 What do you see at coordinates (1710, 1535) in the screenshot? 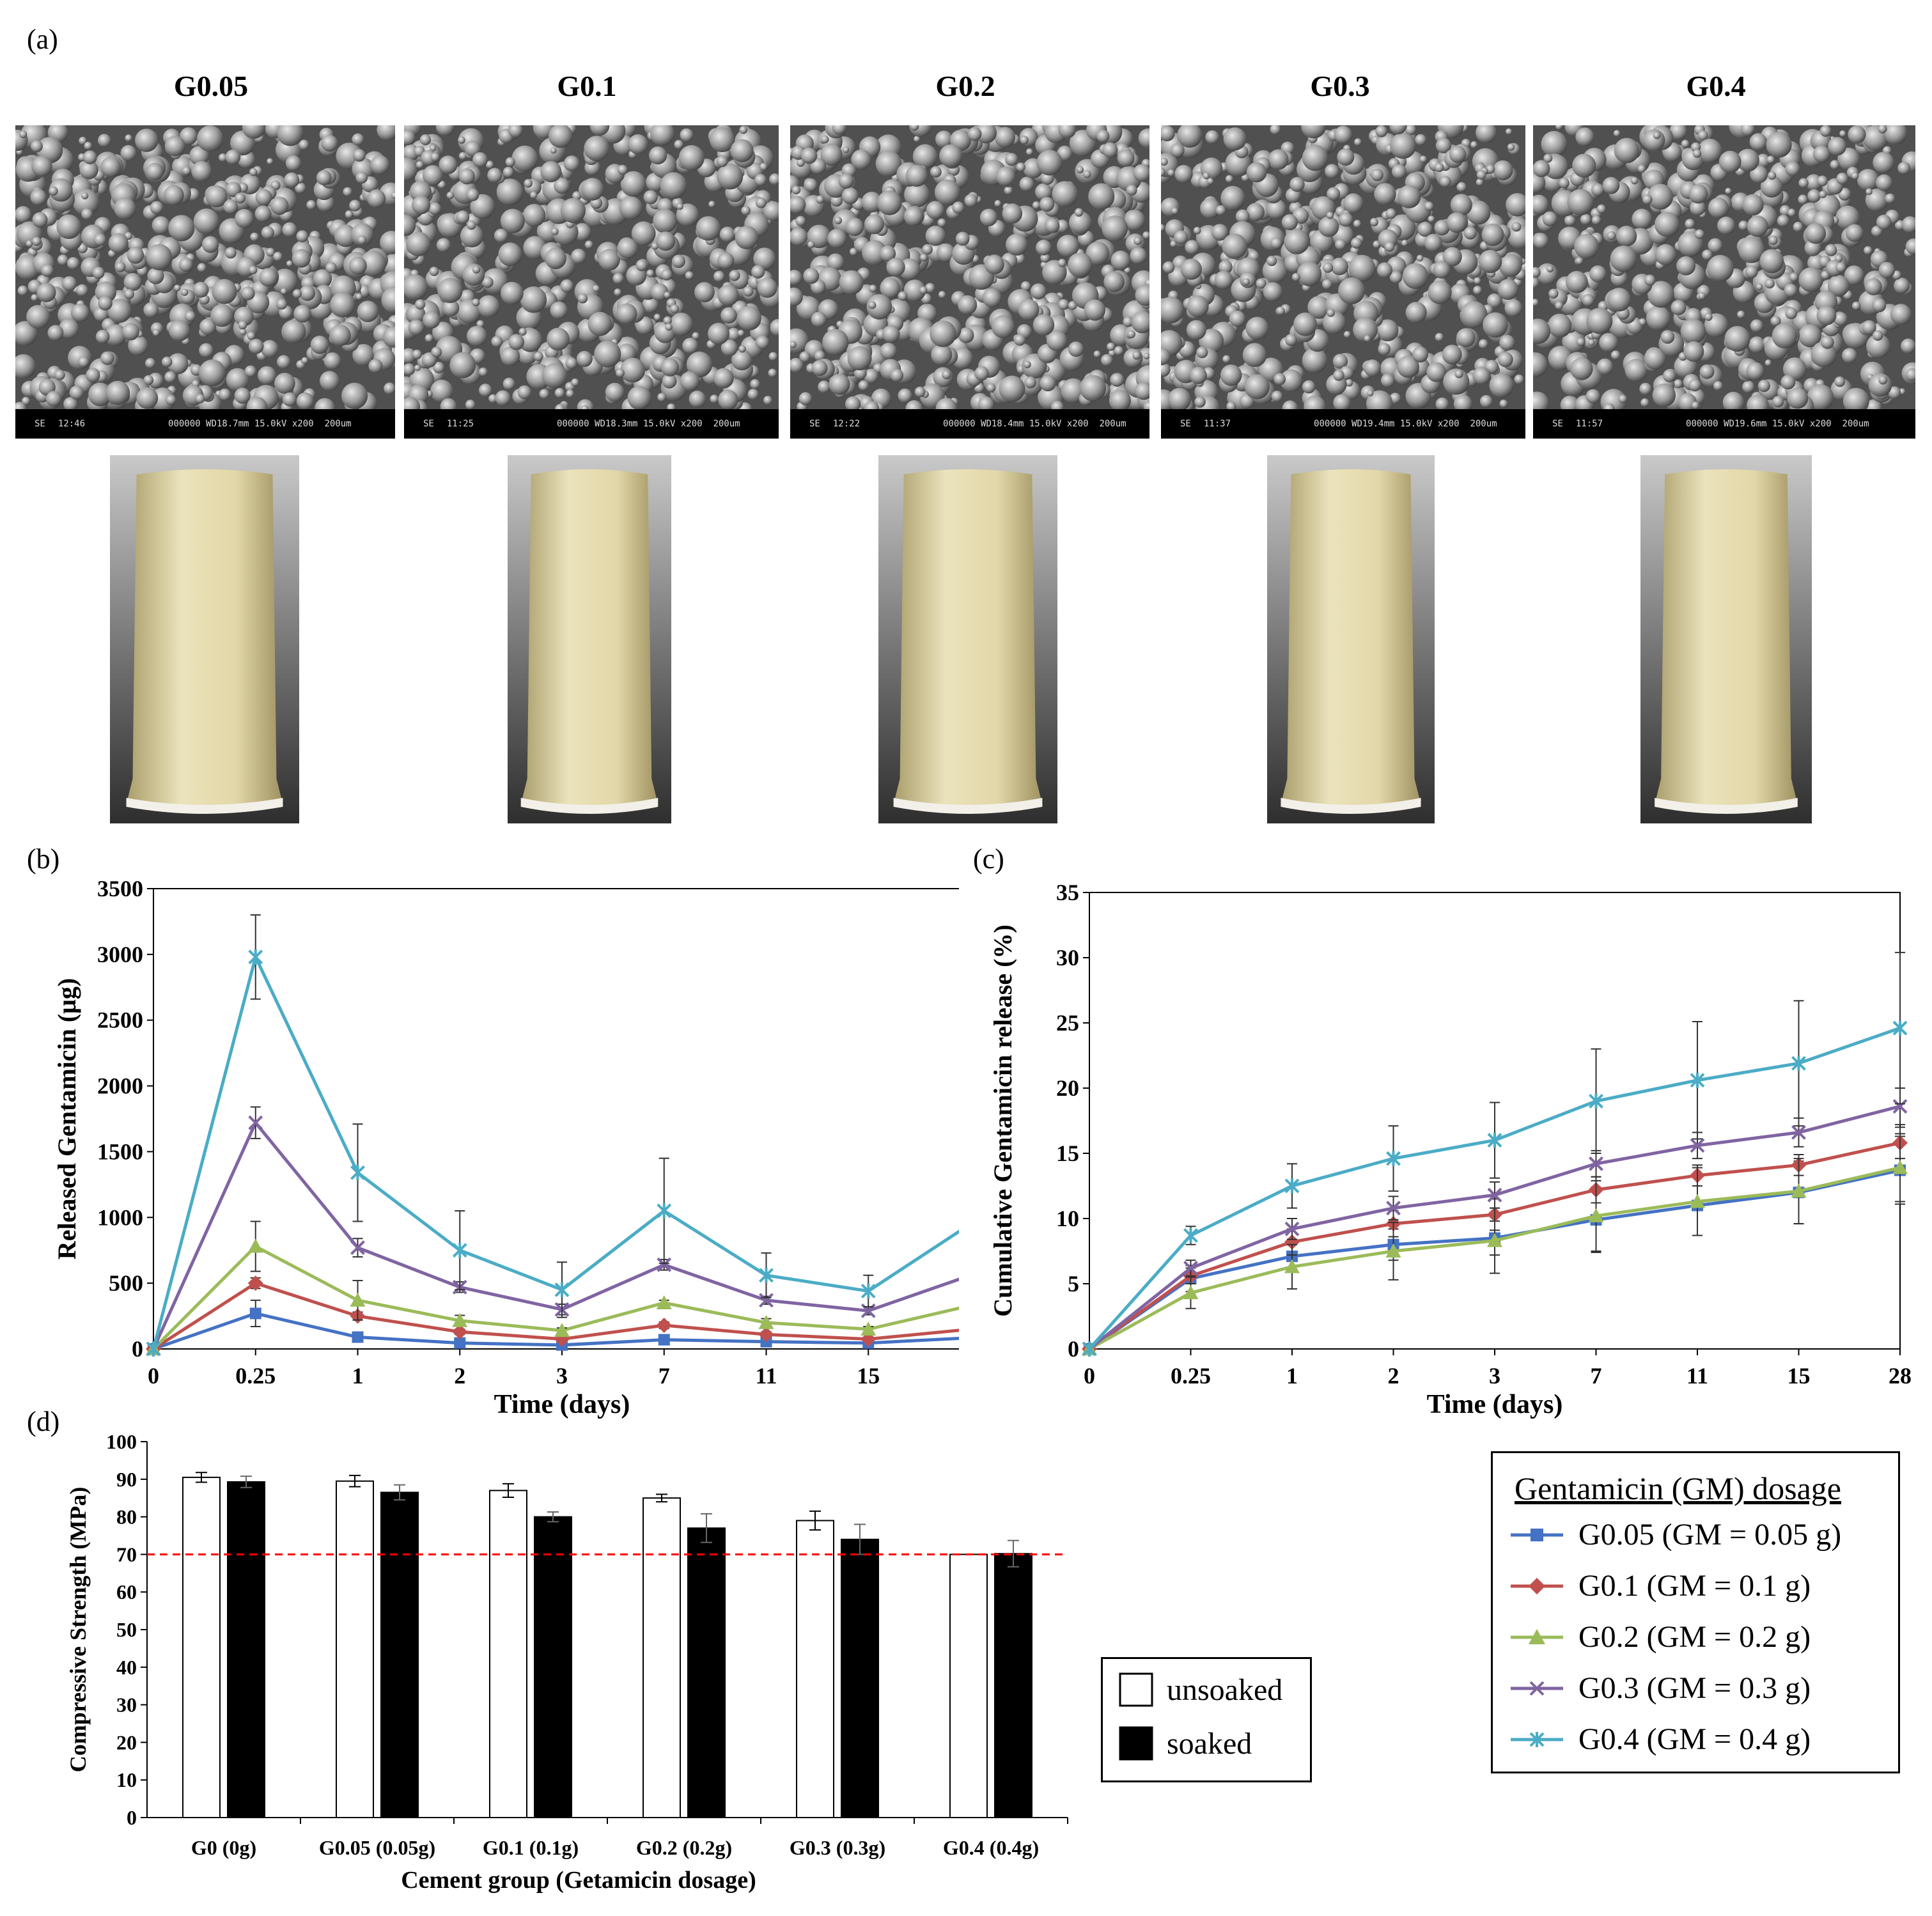
I see `legend-label: G0.05 (GM = 0.05 g)` at bounding box center [1710, 1535].